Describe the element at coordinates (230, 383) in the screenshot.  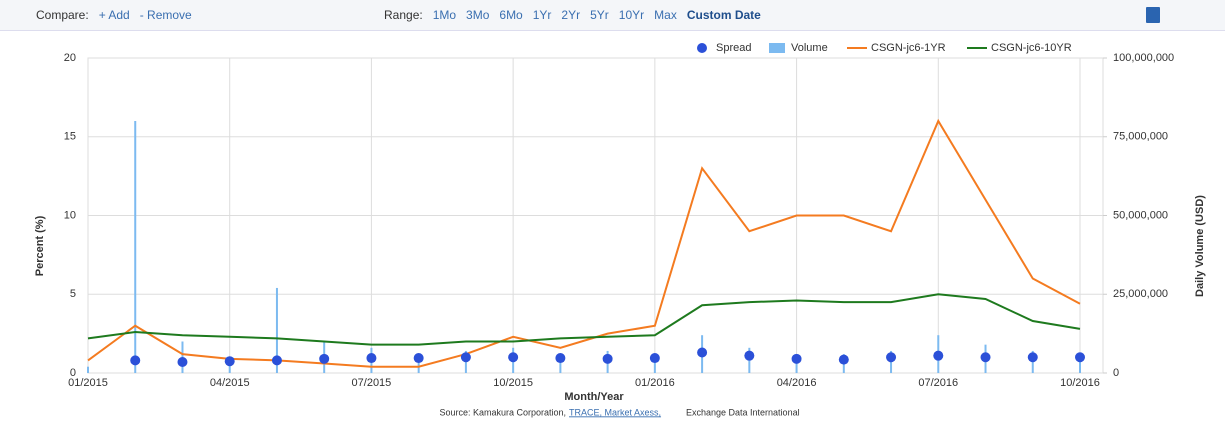
I see `x-tick-label: 04/2015` at that location.